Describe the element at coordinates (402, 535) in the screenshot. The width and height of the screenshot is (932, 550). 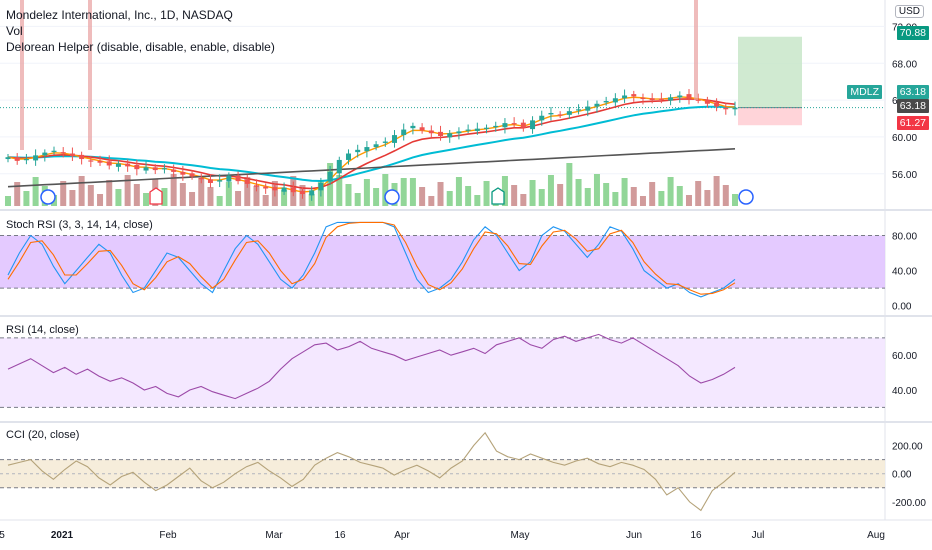
I see `time-tick-label: Apr` at that location.